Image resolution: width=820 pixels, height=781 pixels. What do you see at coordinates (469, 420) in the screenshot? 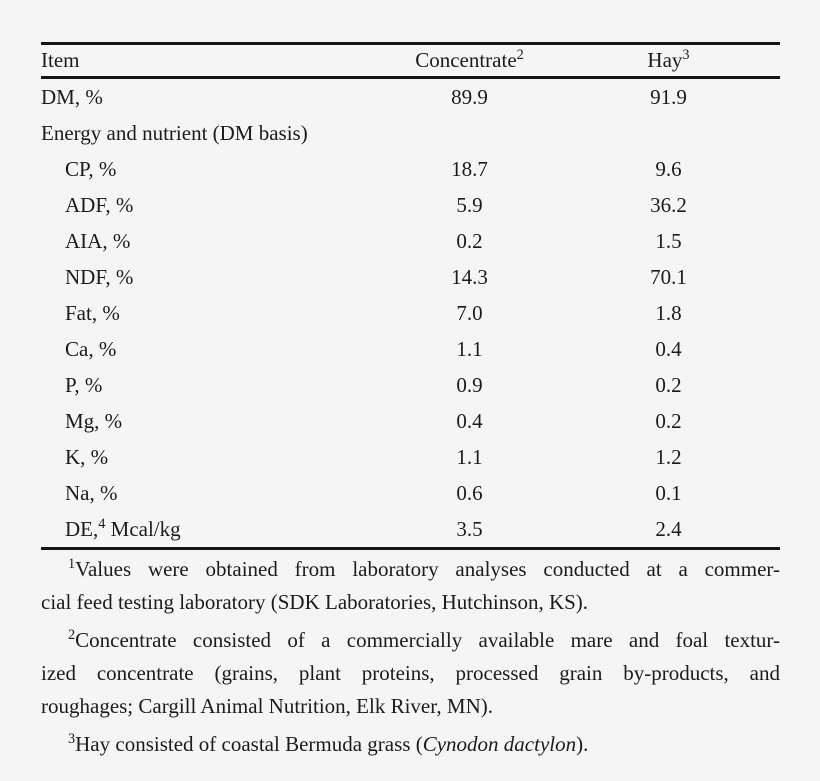
I see `concentrate-value: 0.4` at bounding box center [469, 420].